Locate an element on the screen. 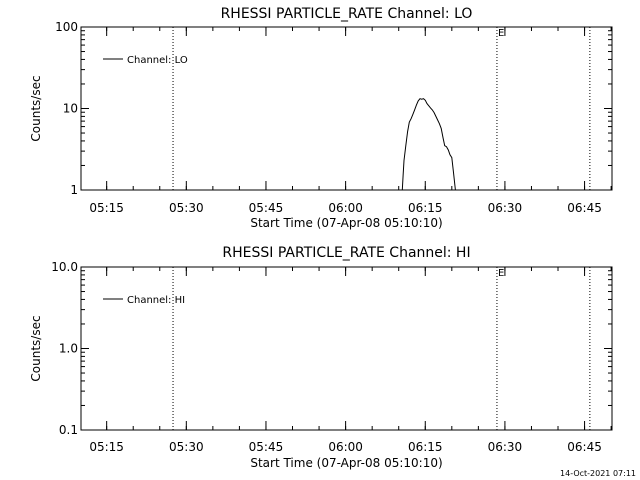 Image resolution: width=640 pixels, height=480 pixels. chart-title: RHESSI PARTICLE_RATE Channel: HI is located at coordinates (346, 253).